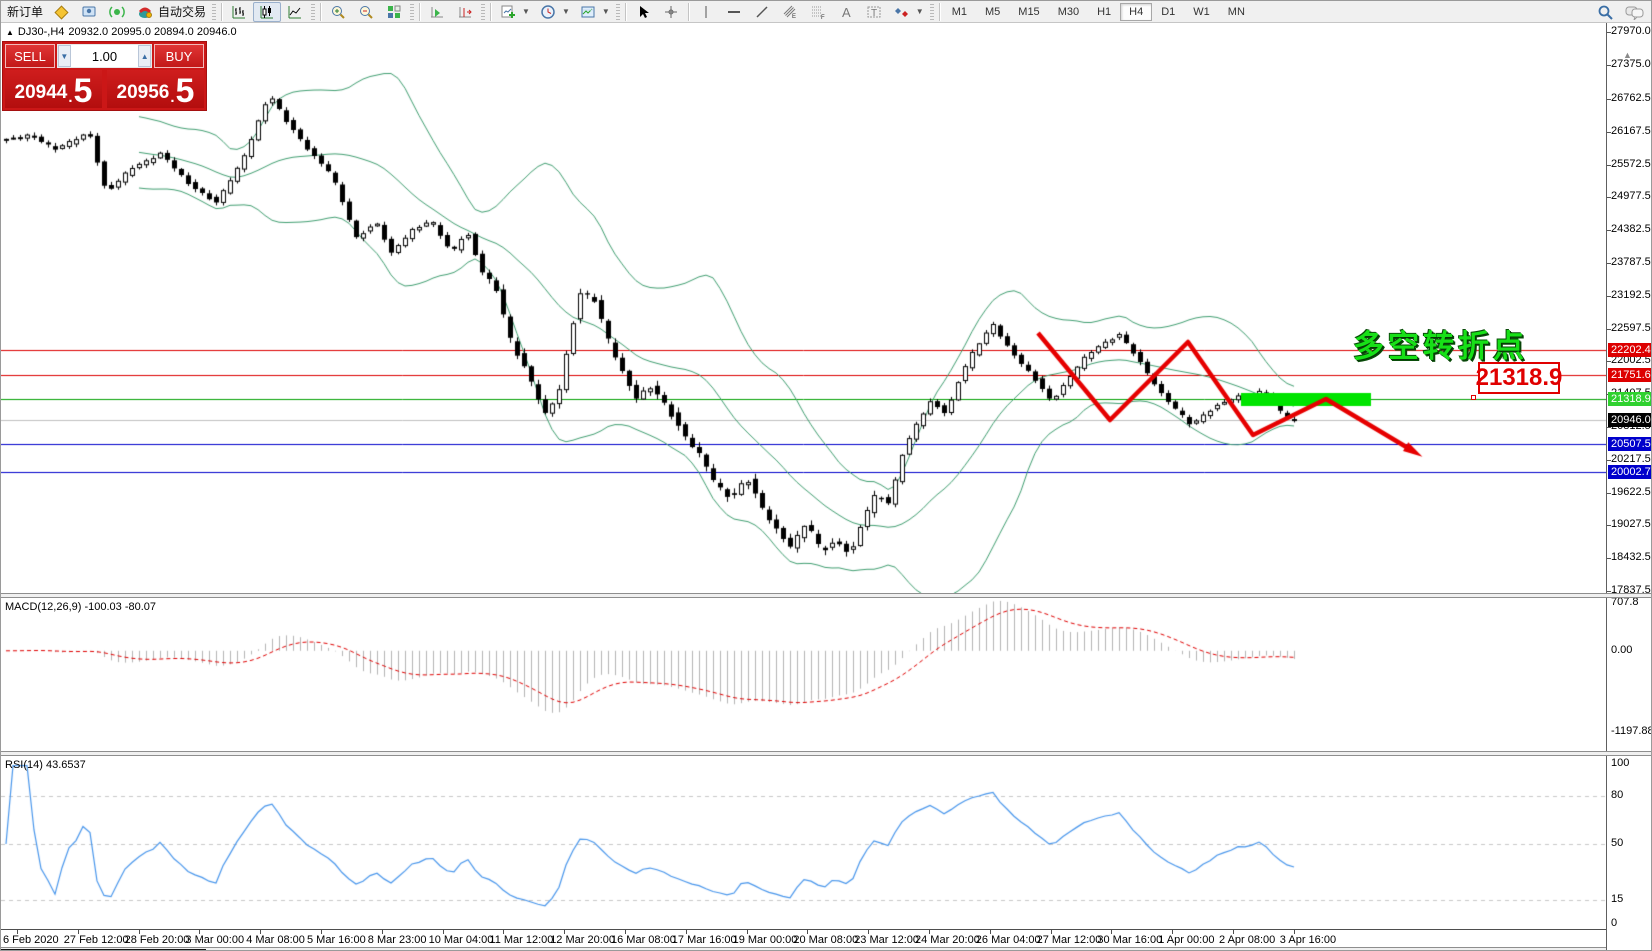 The image size is (1652, 951). What do you see at coordinates (1614, 923) in the screenshot?
I see `axis-tick-label: 0` at bounding box center [1614, 923].